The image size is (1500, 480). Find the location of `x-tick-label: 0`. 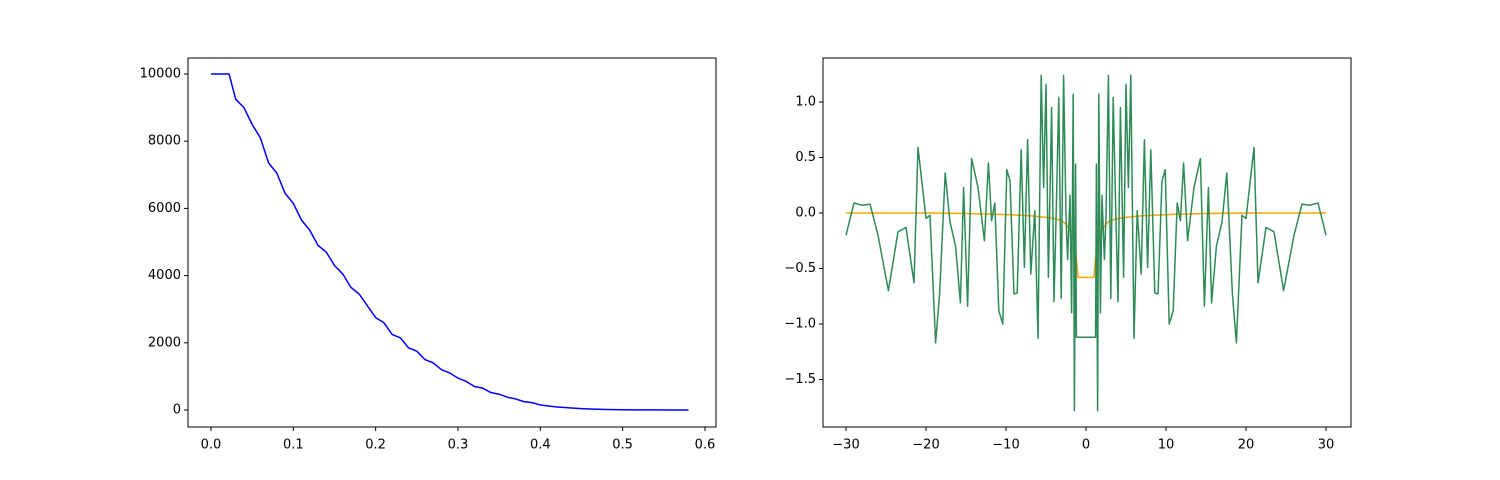

x-tick-label: 0 is located at coordinates (1086, 445).